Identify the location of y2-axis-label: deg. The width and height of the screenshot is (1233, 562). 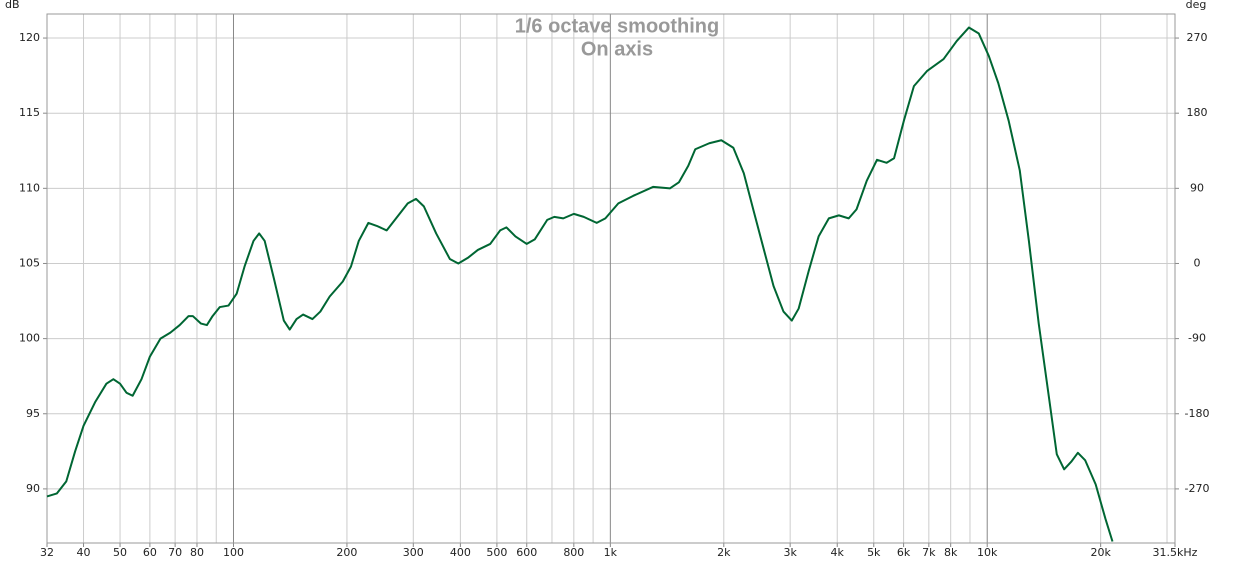
(1196, 5).